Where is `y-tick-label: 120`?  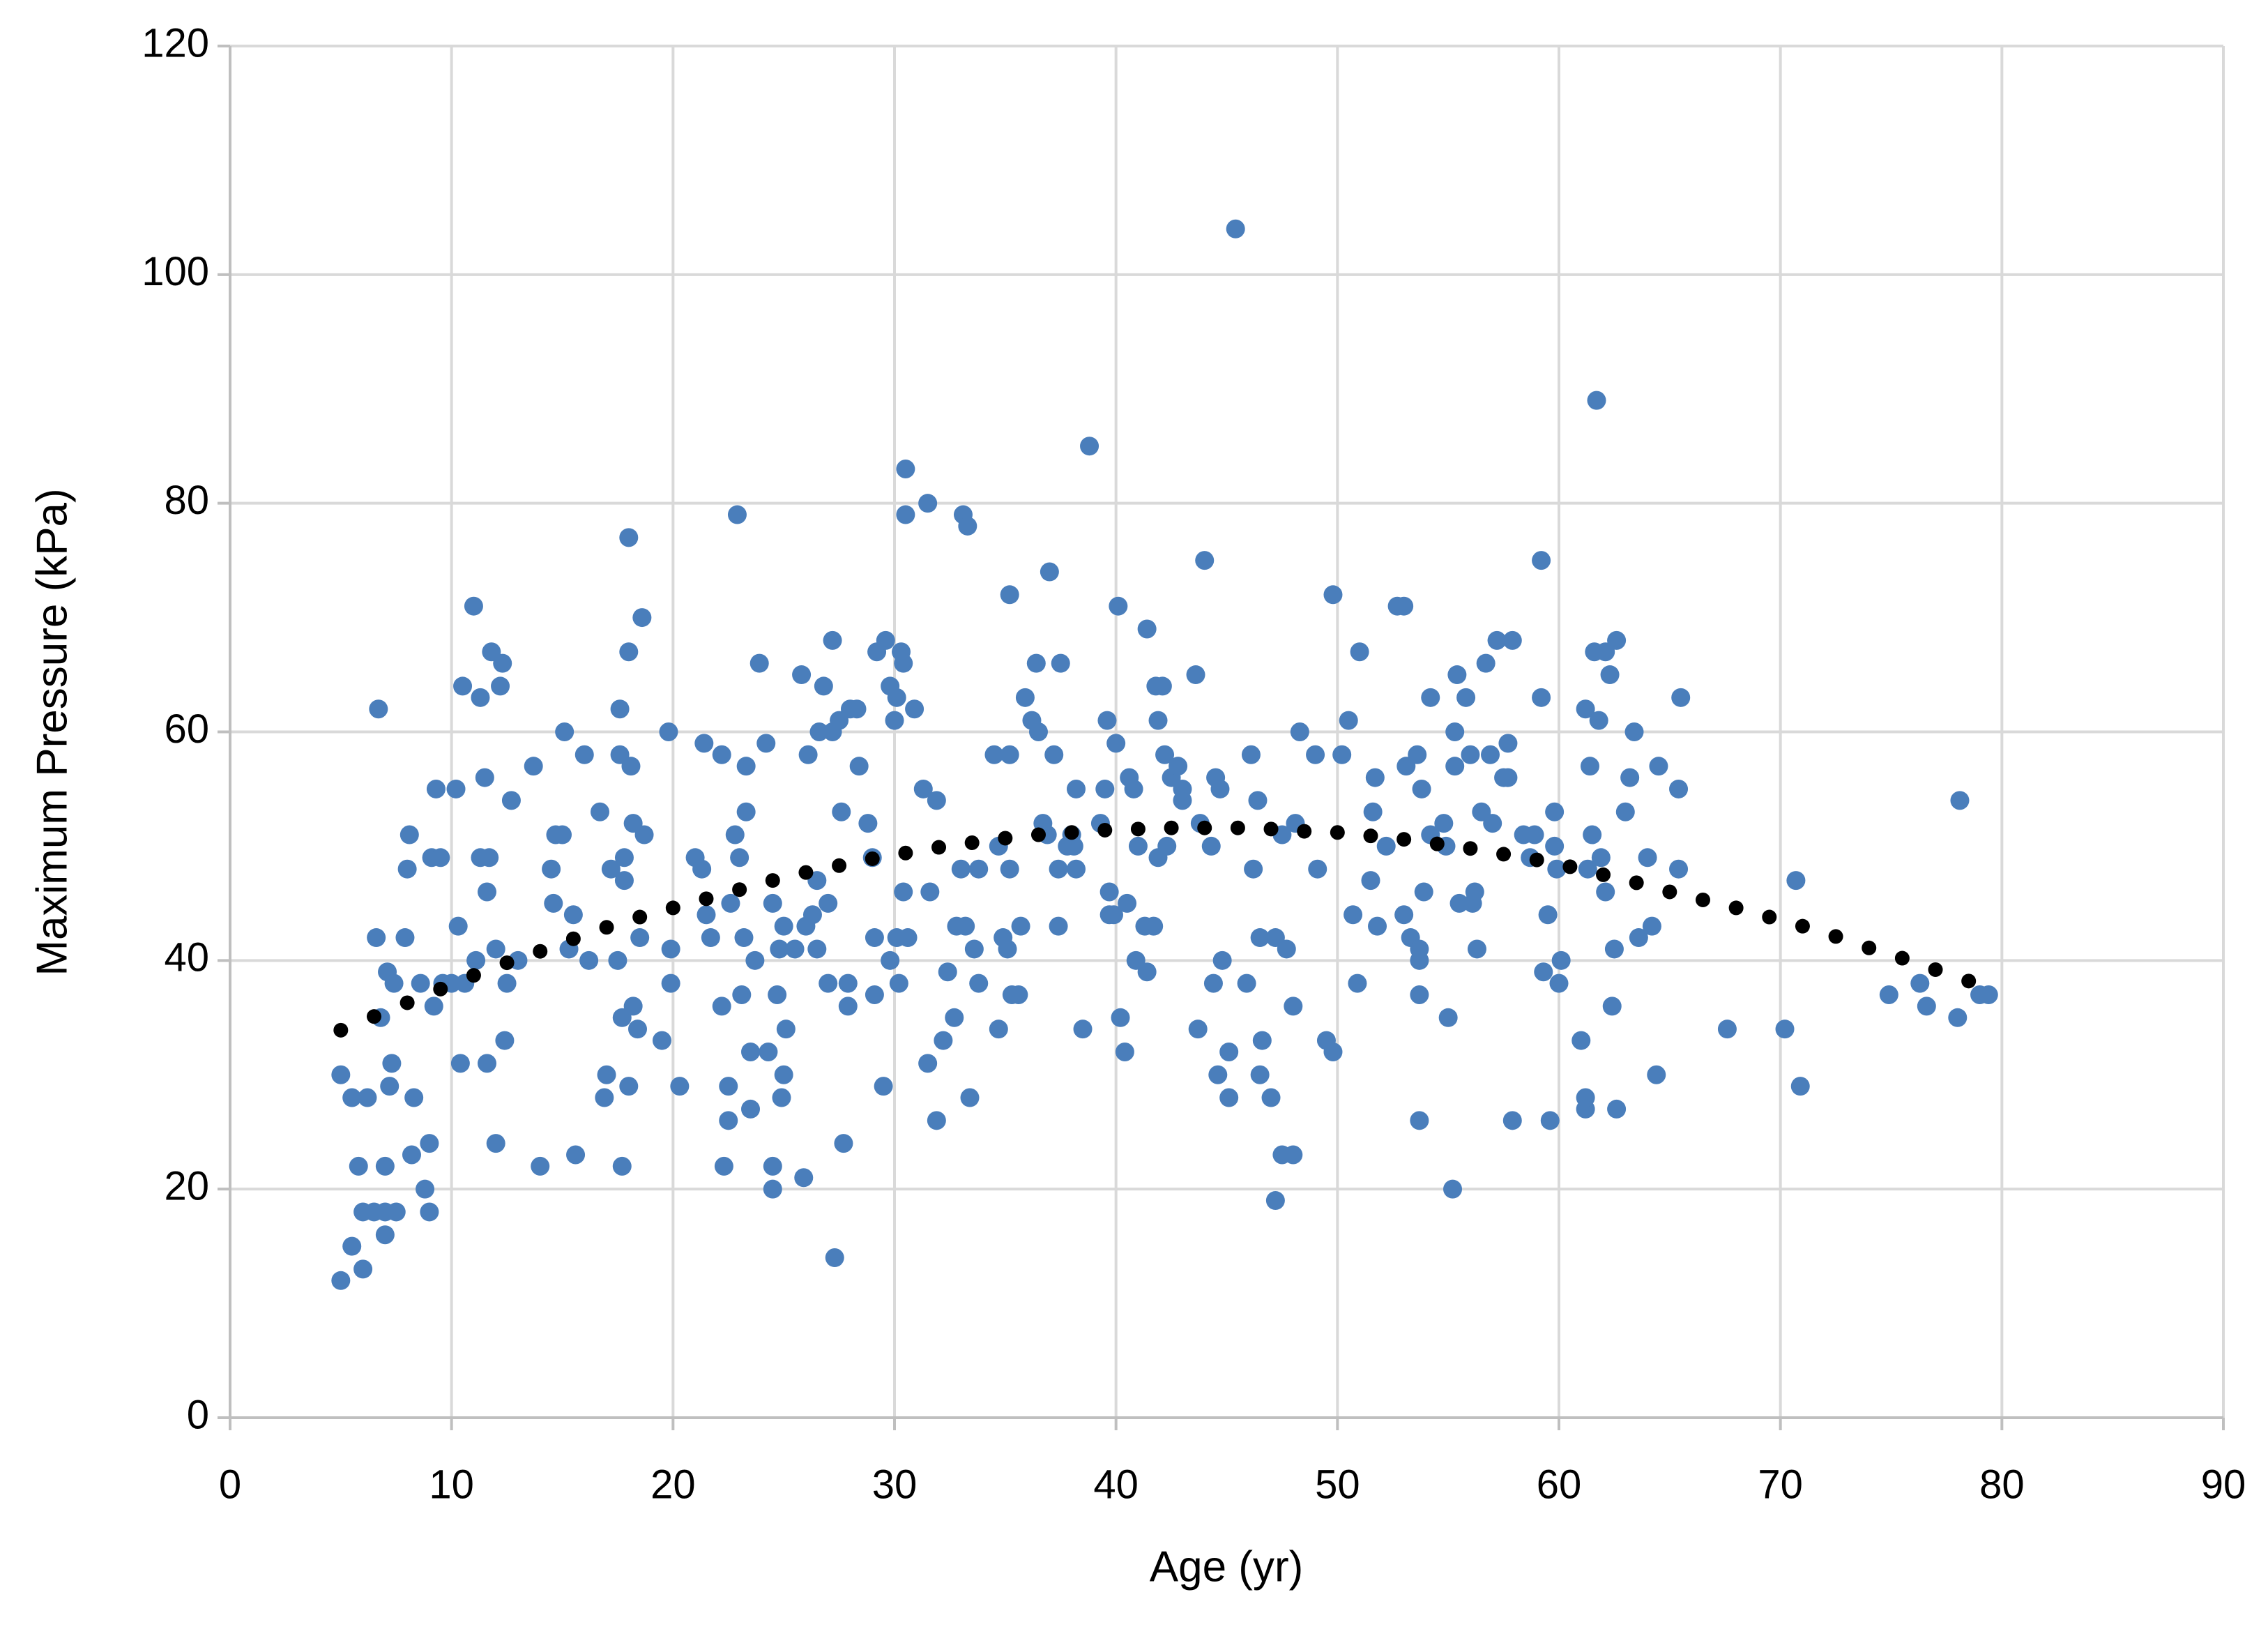
y-tick-label: 120 is located at coordinates (175, 43).